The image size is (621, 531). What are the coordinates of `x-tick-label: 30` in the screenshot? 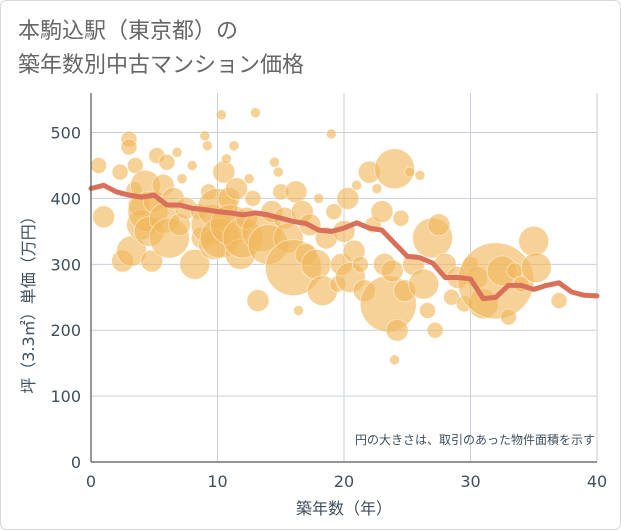 It's located at (470, 481).